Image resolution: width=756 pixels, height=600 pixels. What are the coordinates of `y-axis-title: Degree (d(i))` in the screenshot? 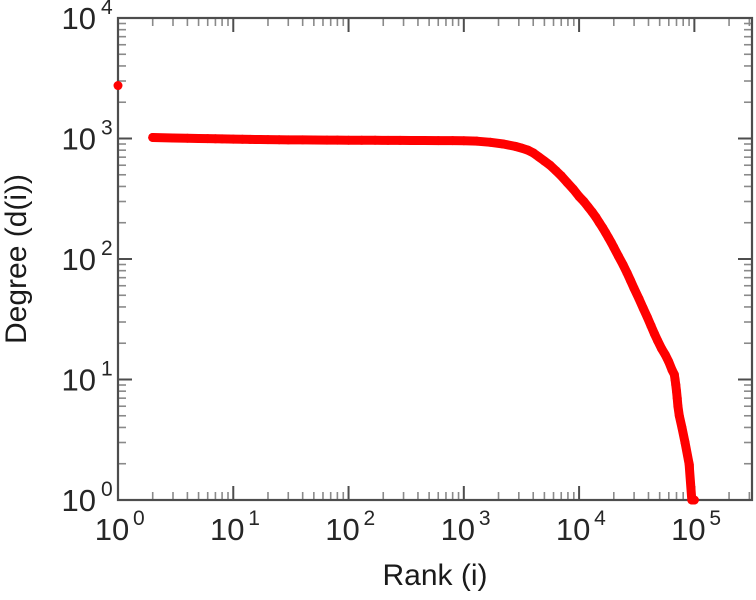 It's located at (16, 259).